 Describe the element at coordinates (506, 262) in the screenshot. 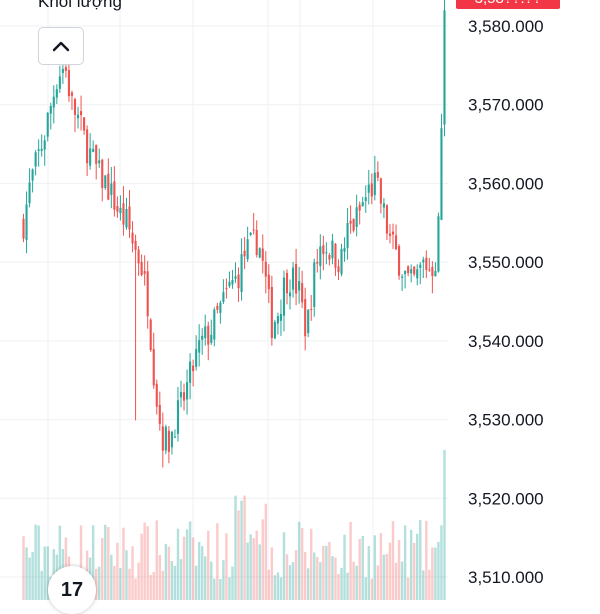

I see `y-tick-label: 3,550.000` at that location.